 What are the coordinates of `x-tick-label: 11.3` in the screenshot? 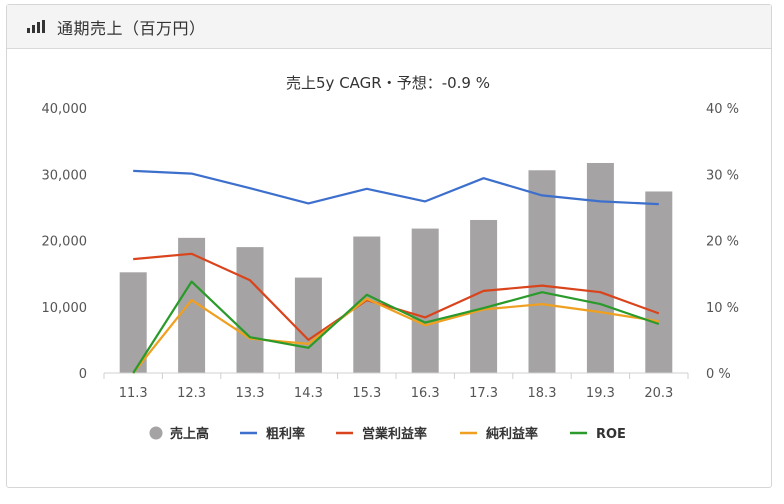 It's located at (133, 393).